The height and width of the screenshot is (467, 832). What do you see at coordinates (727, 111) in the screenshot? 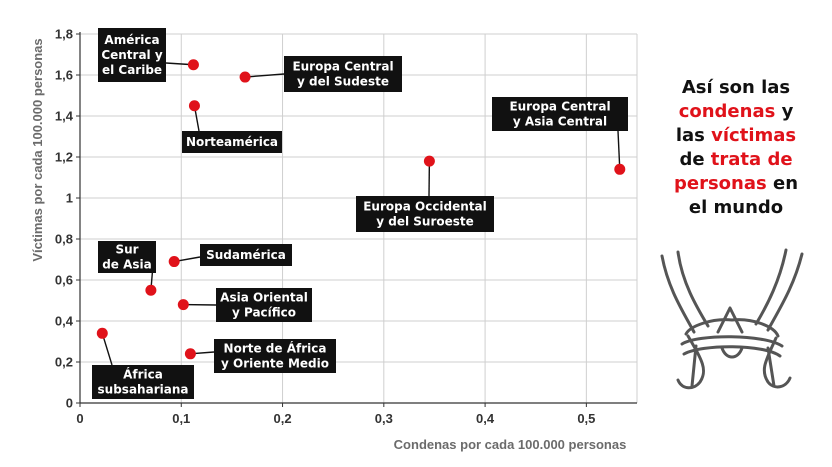
I see `headline-word-condenas: condenas` at bounding box center [727, 111].